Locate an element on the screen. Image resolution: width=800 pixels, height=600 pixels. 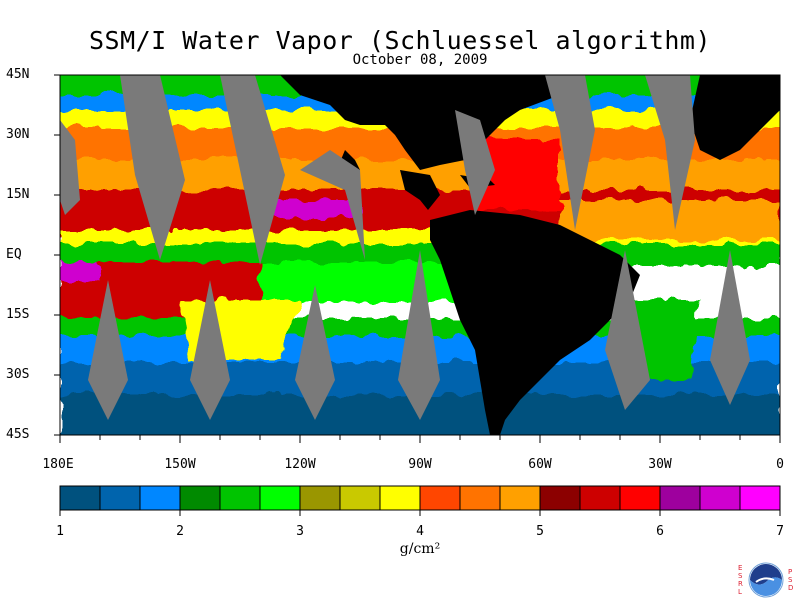
latitude-label: 45N is located at coordinates (18, 74).